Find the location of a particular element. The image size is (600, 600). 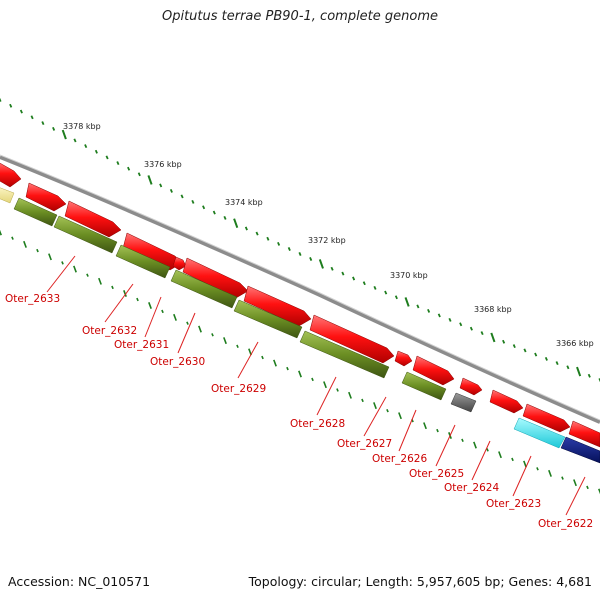

gray-feature is located at coordinates (463, 402).